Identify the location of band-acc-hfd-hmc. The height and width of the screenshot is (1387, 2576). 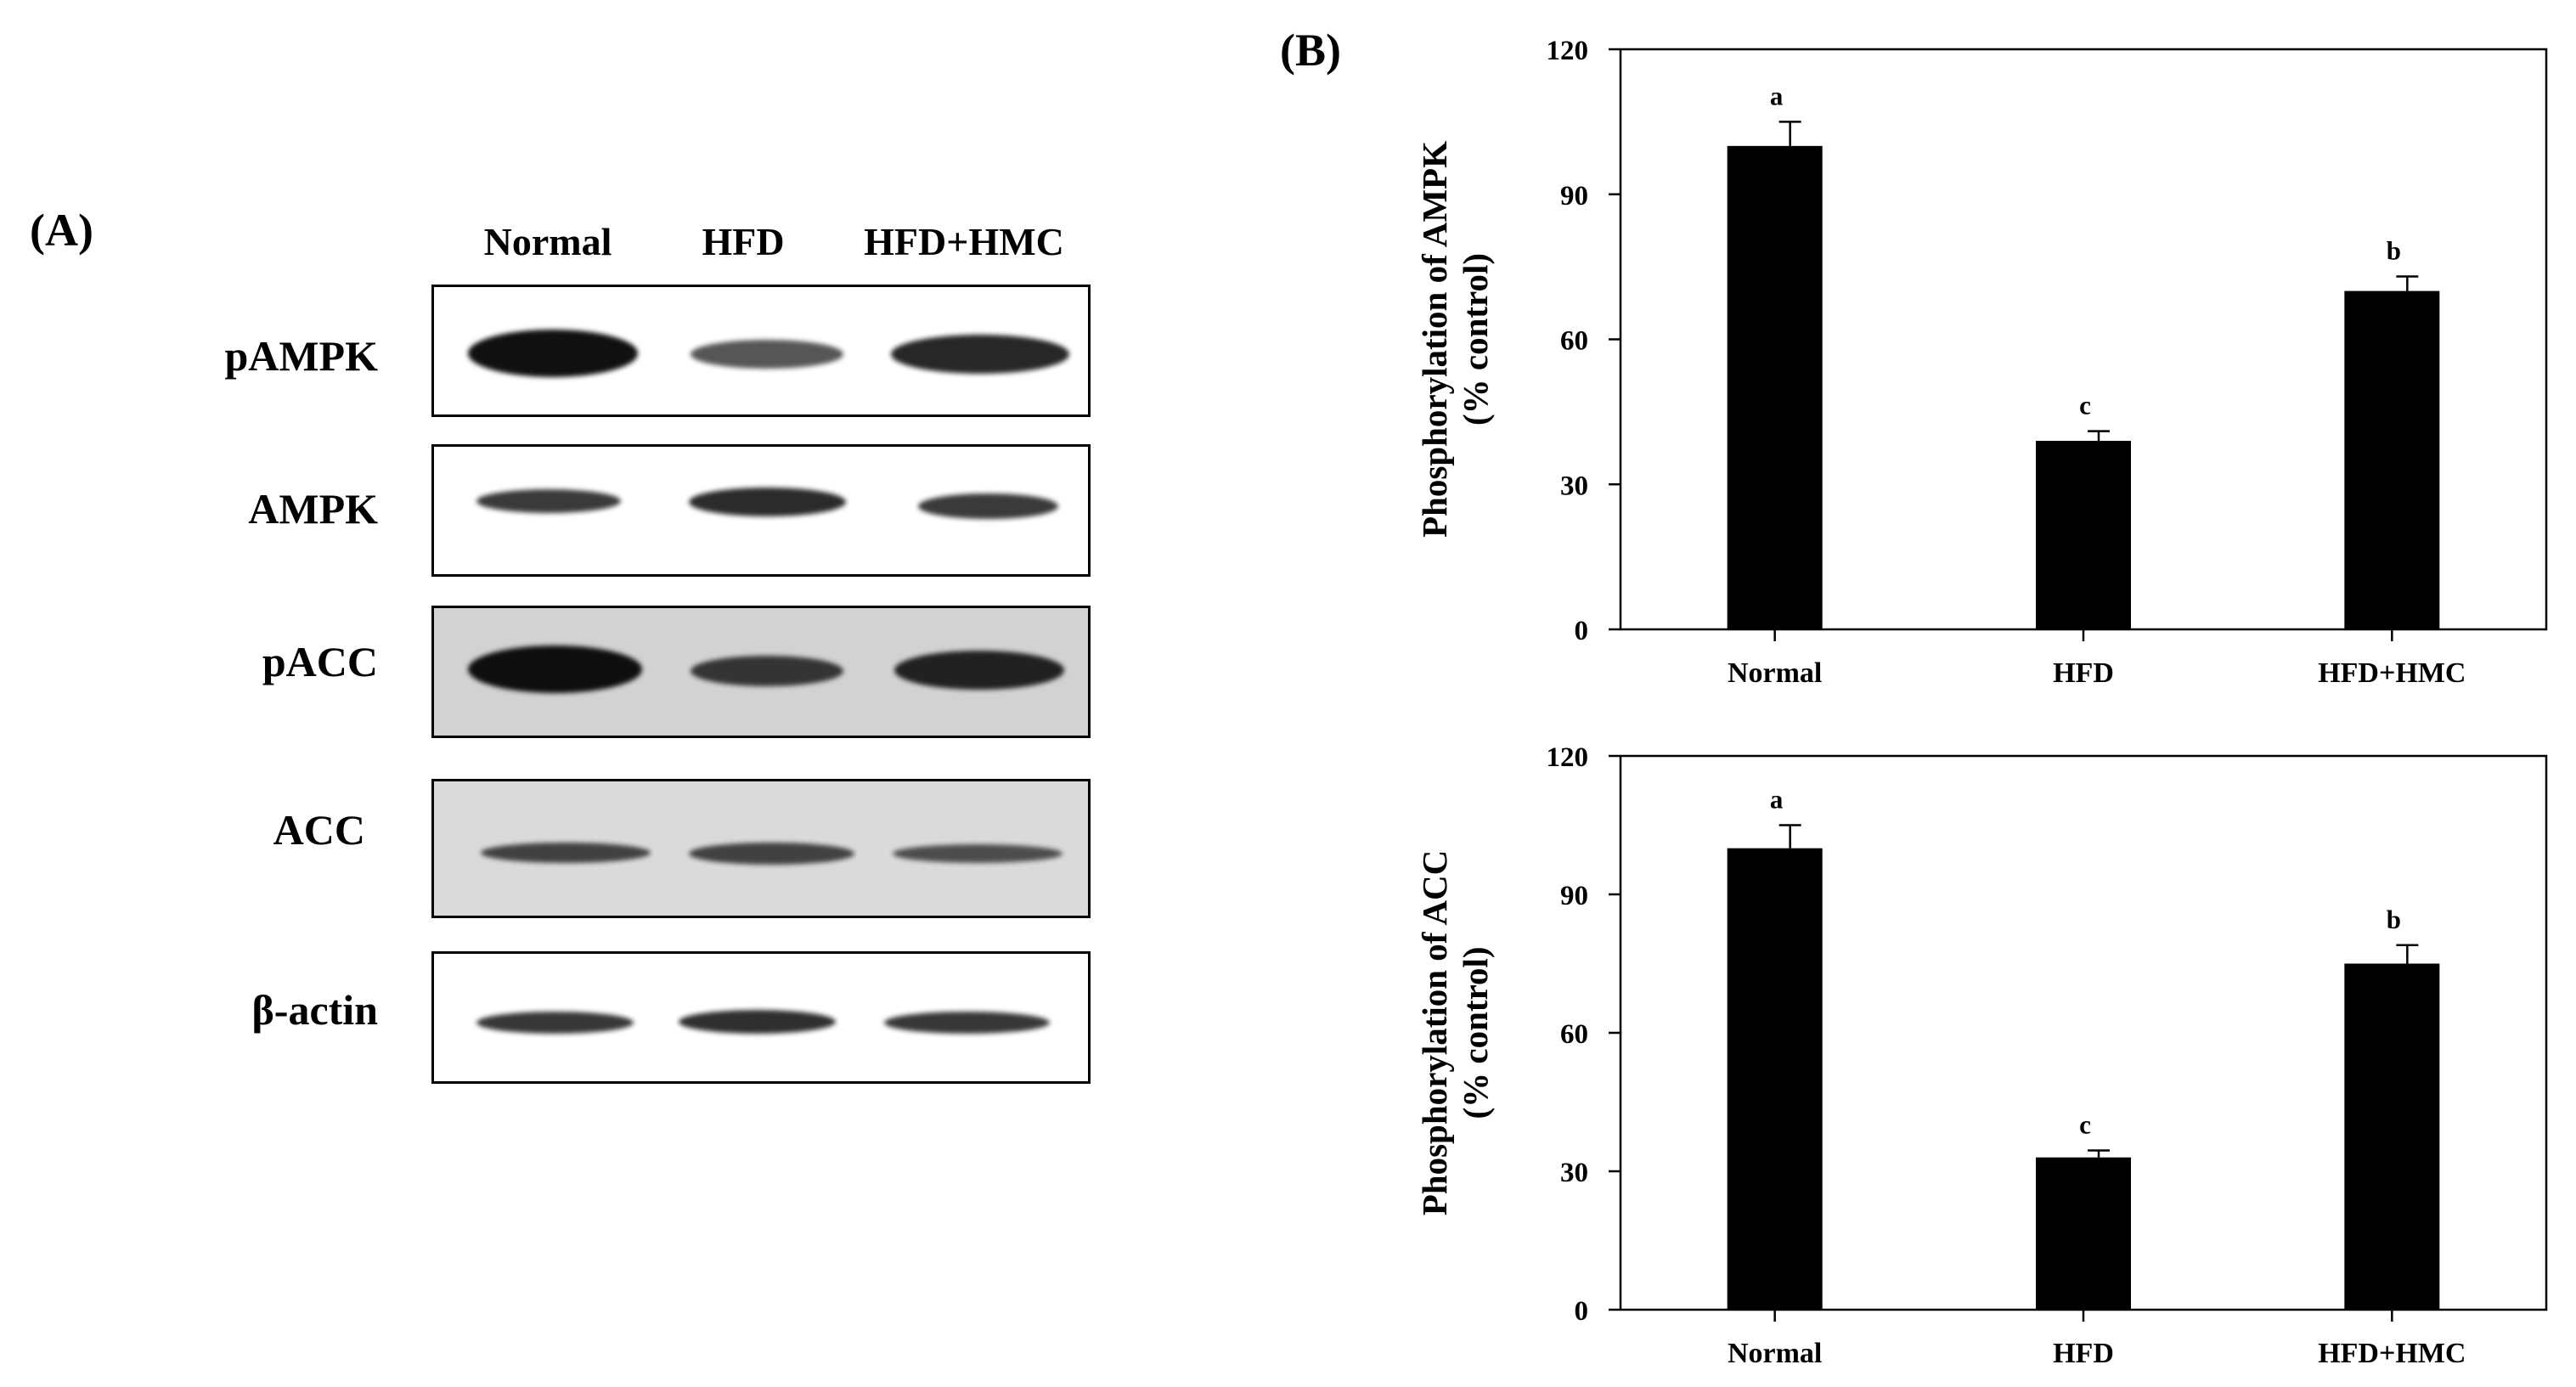
(978, 853).